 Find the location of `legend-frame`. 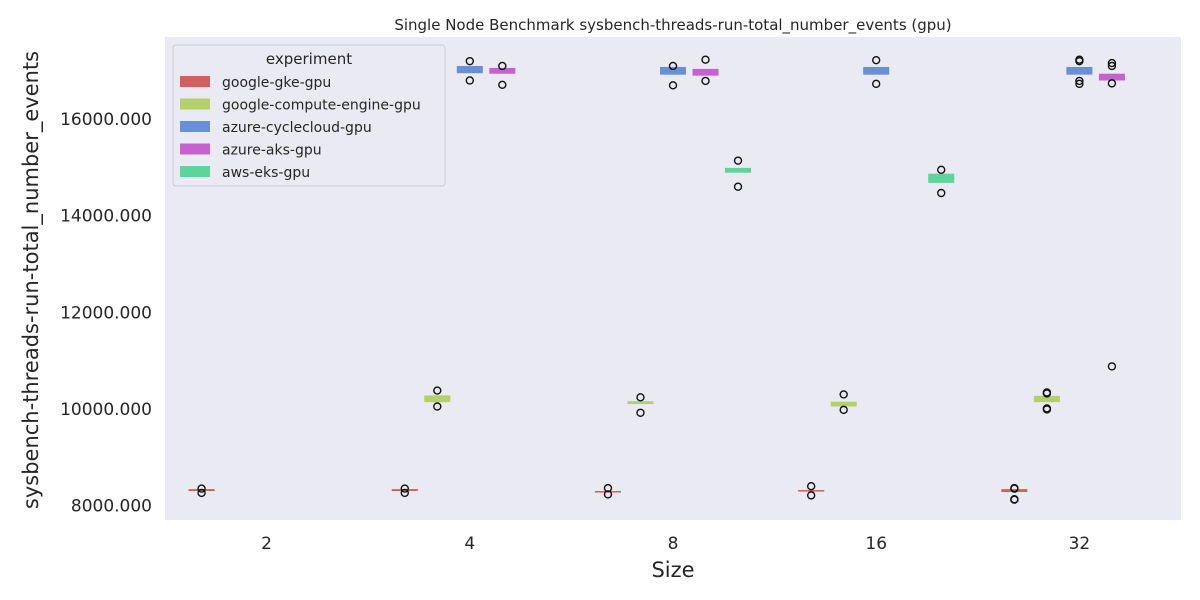

legend-frame is located at coordinates (309, 115).